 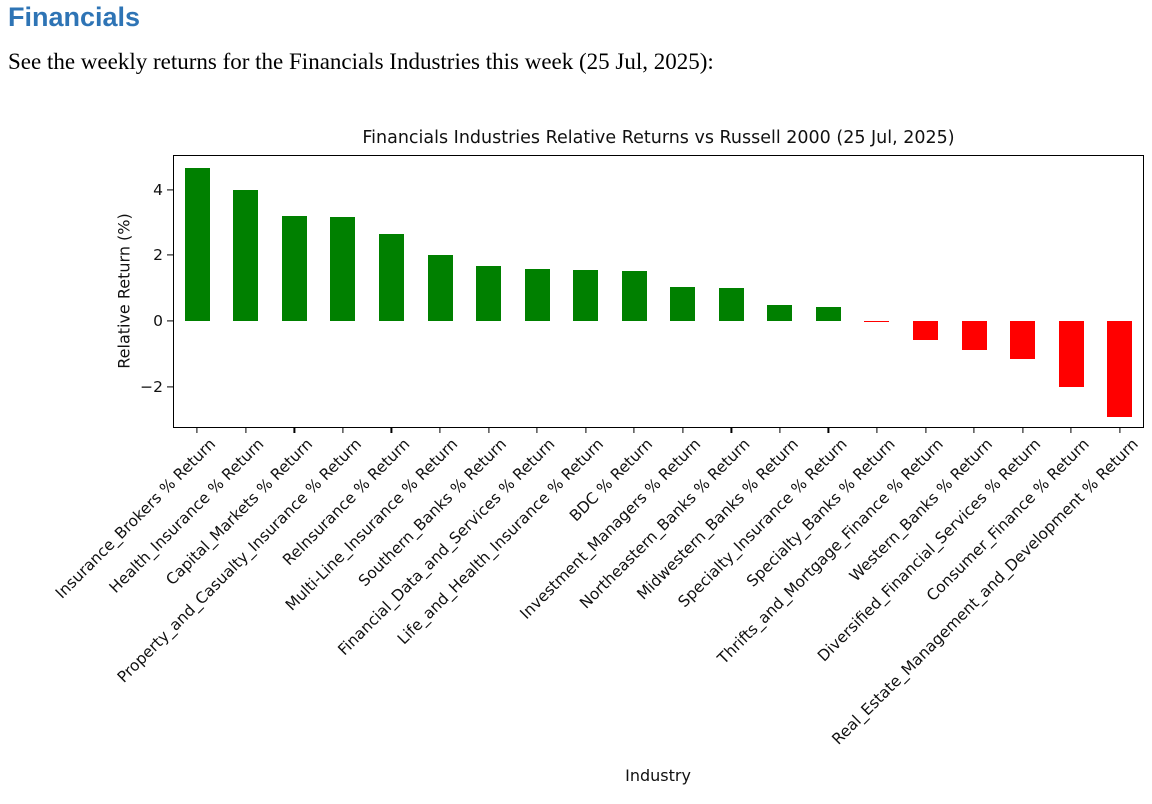 I want to click on y-tick-label: 2, so click(x=158, y=255).